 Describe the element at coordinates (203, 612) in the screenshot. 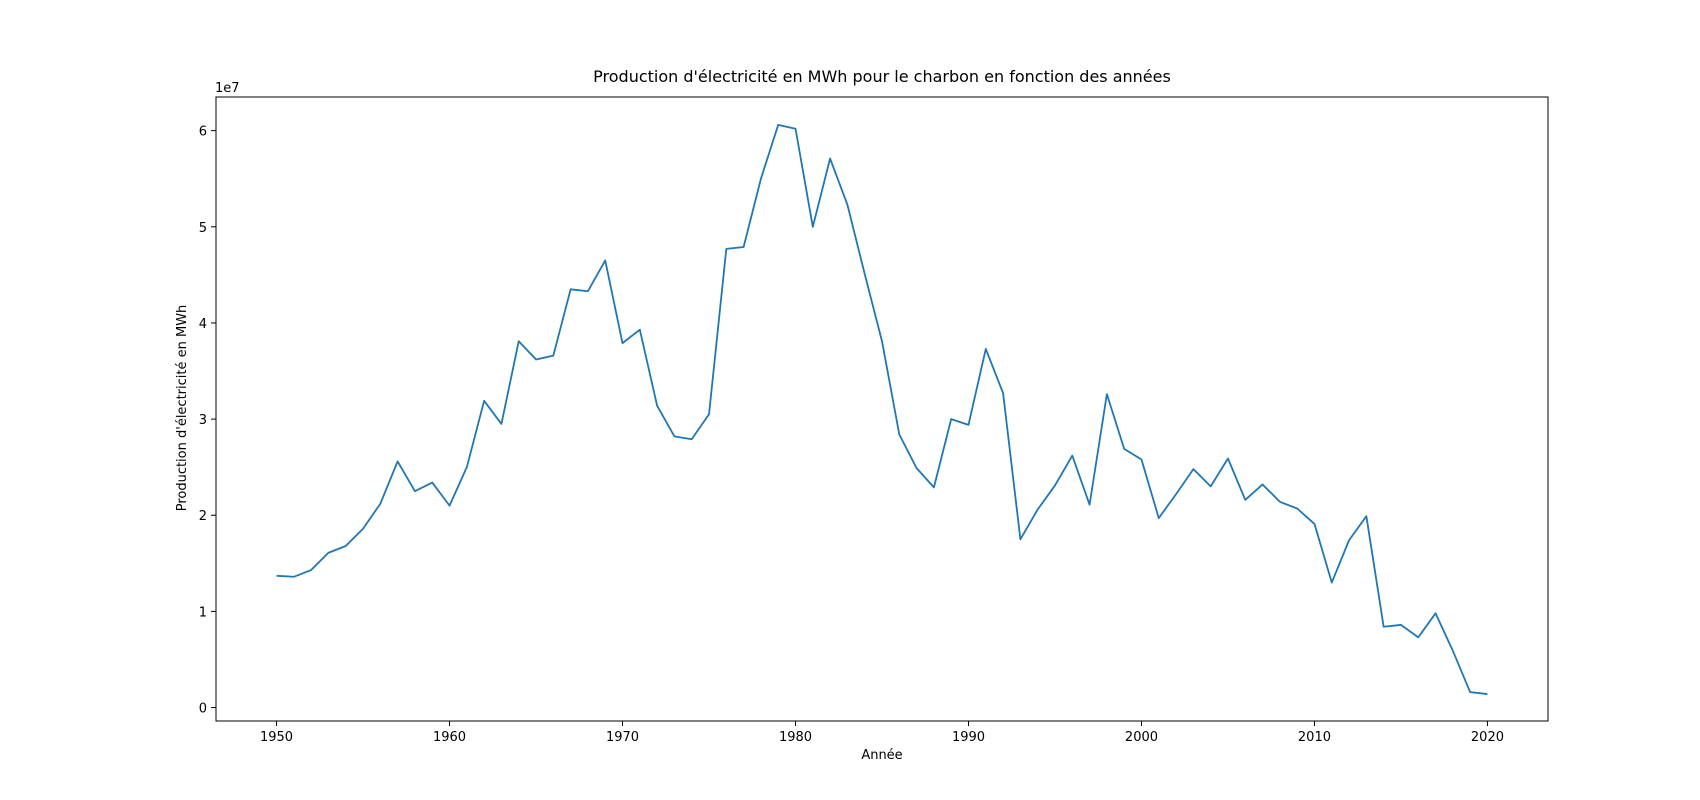

I see `y-tick-label: 1` at that location.